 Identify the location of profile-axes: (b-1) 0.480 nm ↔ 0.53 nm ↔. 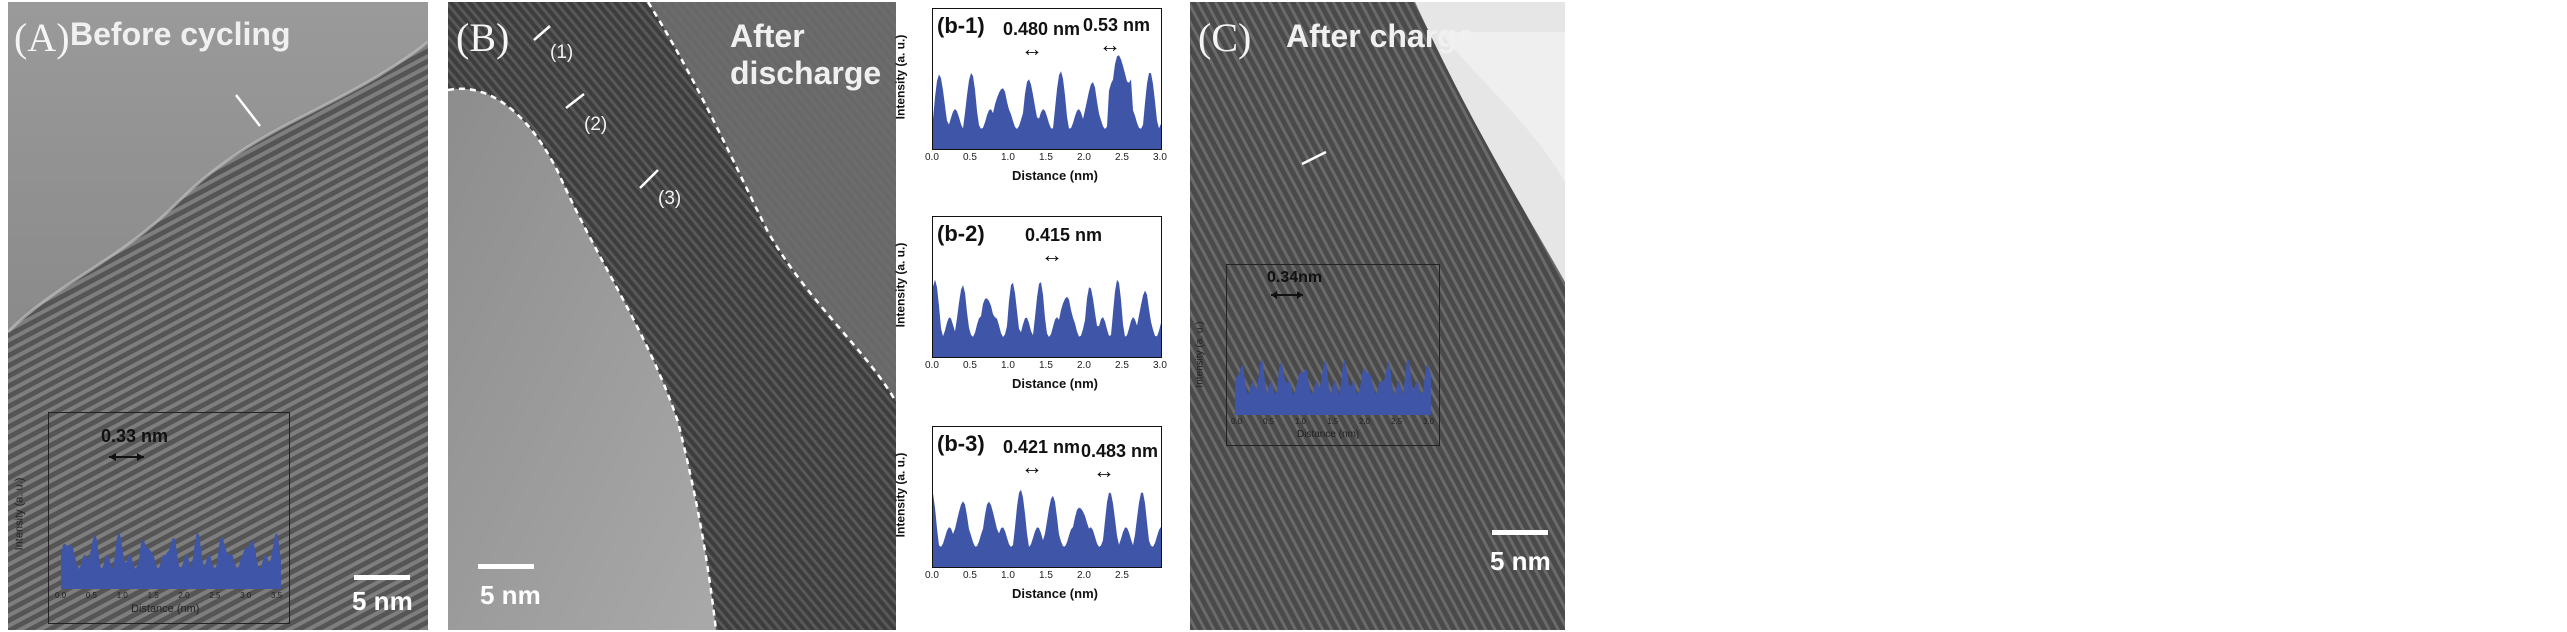
(1047, 79).